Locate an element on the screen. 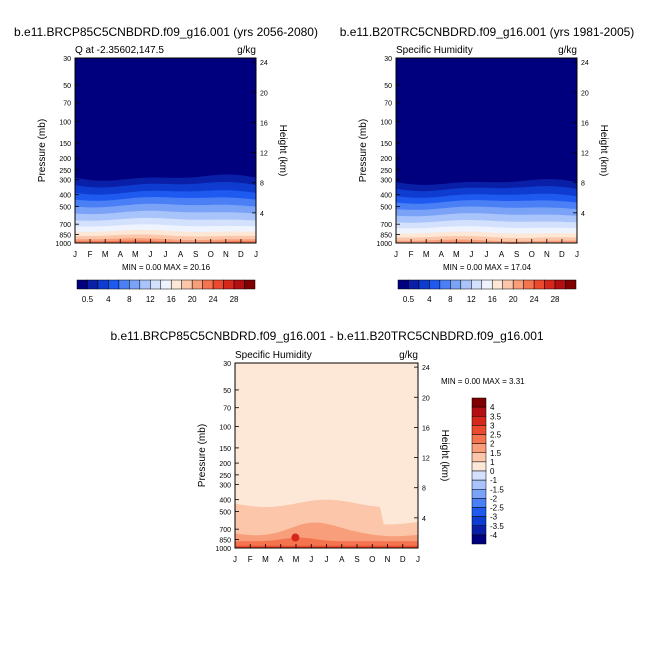 The width and height of the screenshot is (654, 654). x-tick-label: N is located at coordinates (388, 559).